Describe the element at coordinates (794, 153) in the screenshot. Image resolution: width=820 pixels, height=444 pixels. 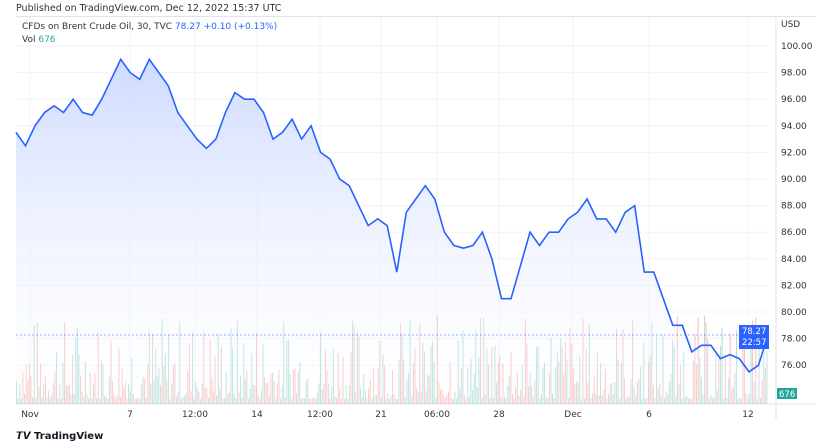
I see `y-tick-label: 92.00` at that location.